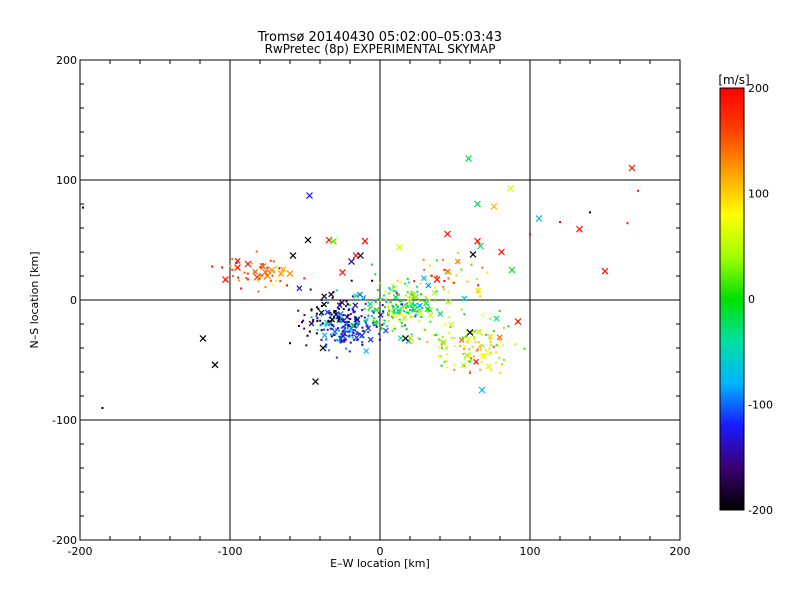  Describe the element at coordinates (73, 300) in the screenshot. I see `y-tick-label: 0` at that location.